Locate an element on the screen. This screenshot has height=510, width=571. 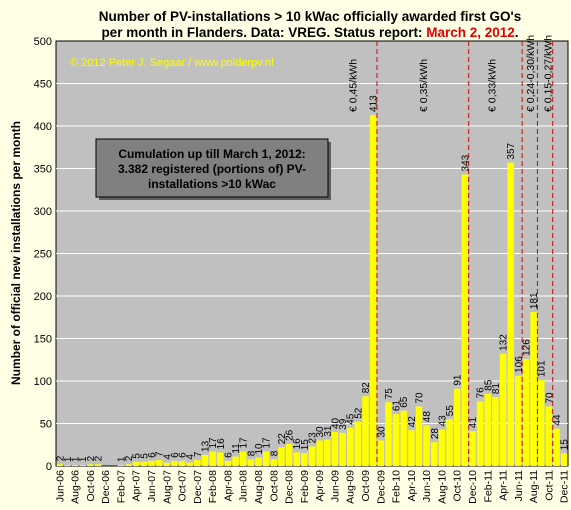
data-label: 10 is located at coordinates (259, 449).